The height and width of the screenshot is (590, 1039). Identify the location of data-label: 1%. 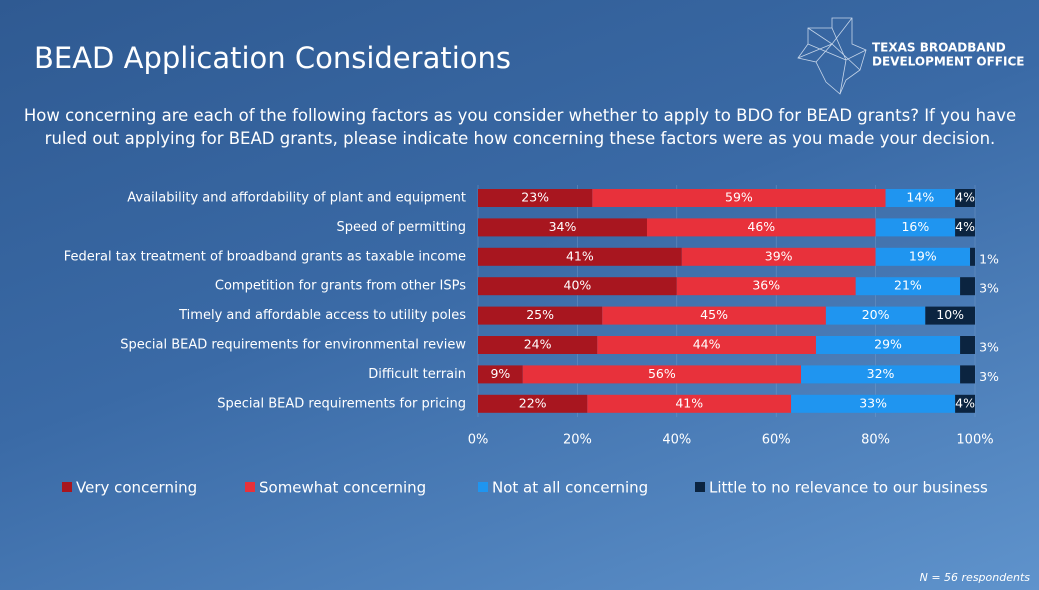
(989, 258).